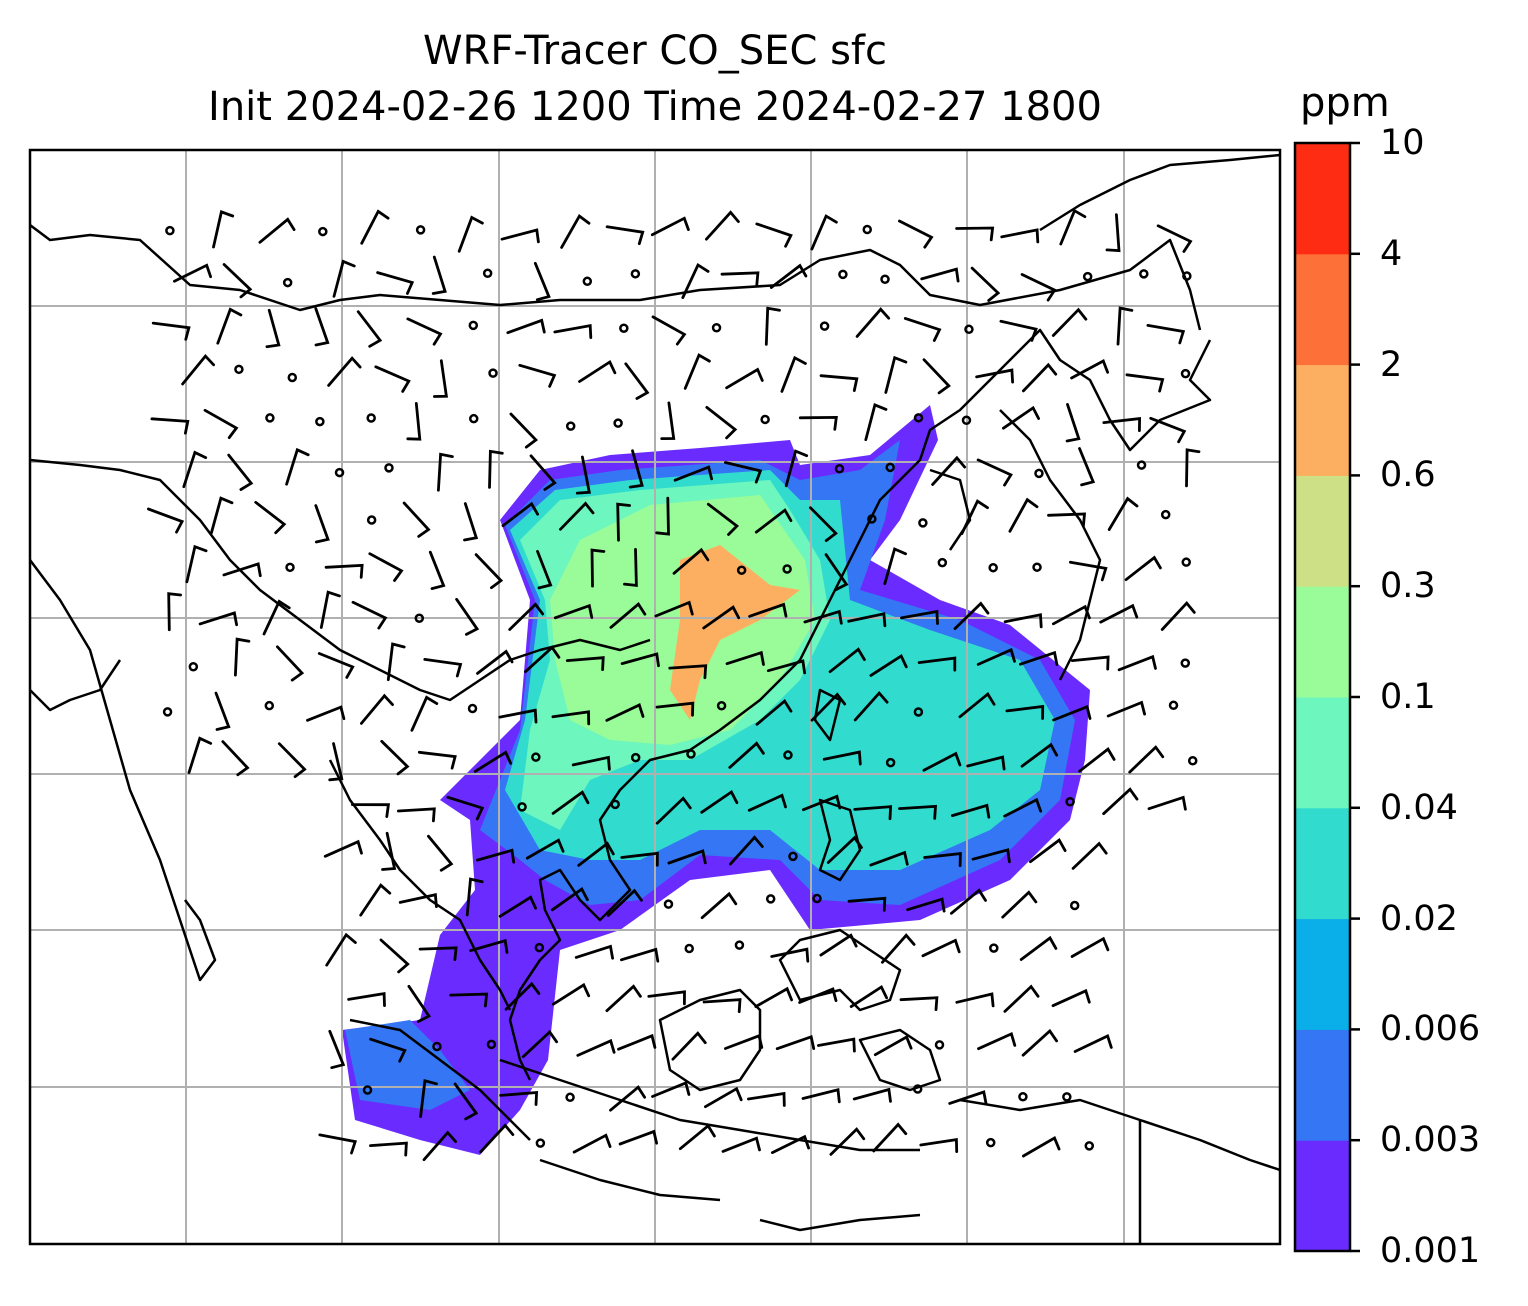 The image size is (1528, 1306). I want to click on colorbar-tick-label: 0.04, so click(1419, 807).